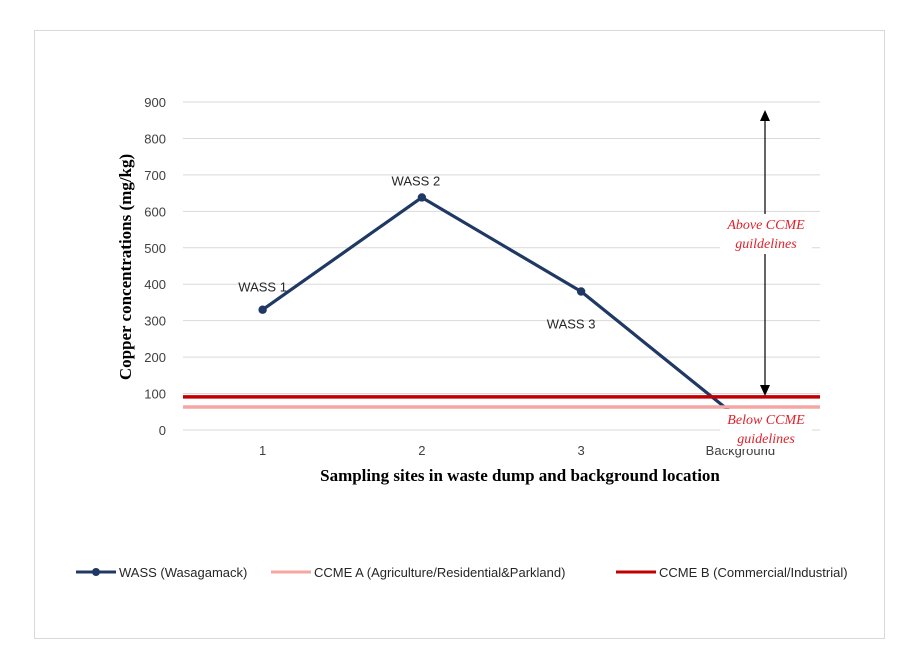  What do you see at coordinates (183, 572) in the screenshot?
I see `legend-label: WASS (Wasagamack)` at bounding box center [183, 572].